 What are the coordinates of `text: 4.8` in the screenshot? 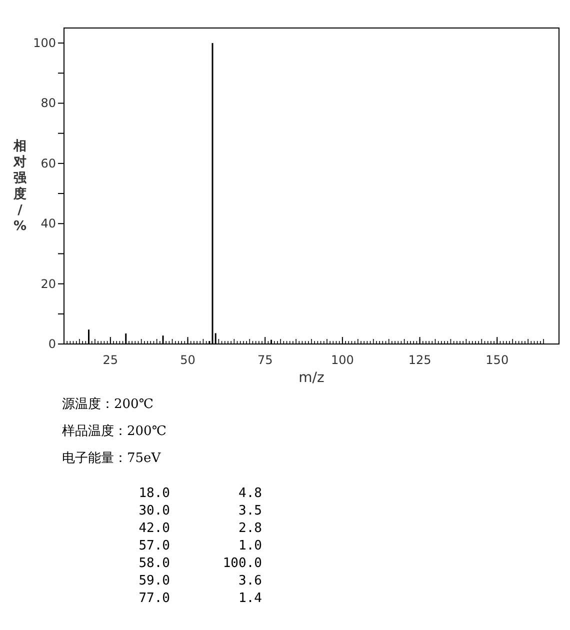 It's located at (250, 493).